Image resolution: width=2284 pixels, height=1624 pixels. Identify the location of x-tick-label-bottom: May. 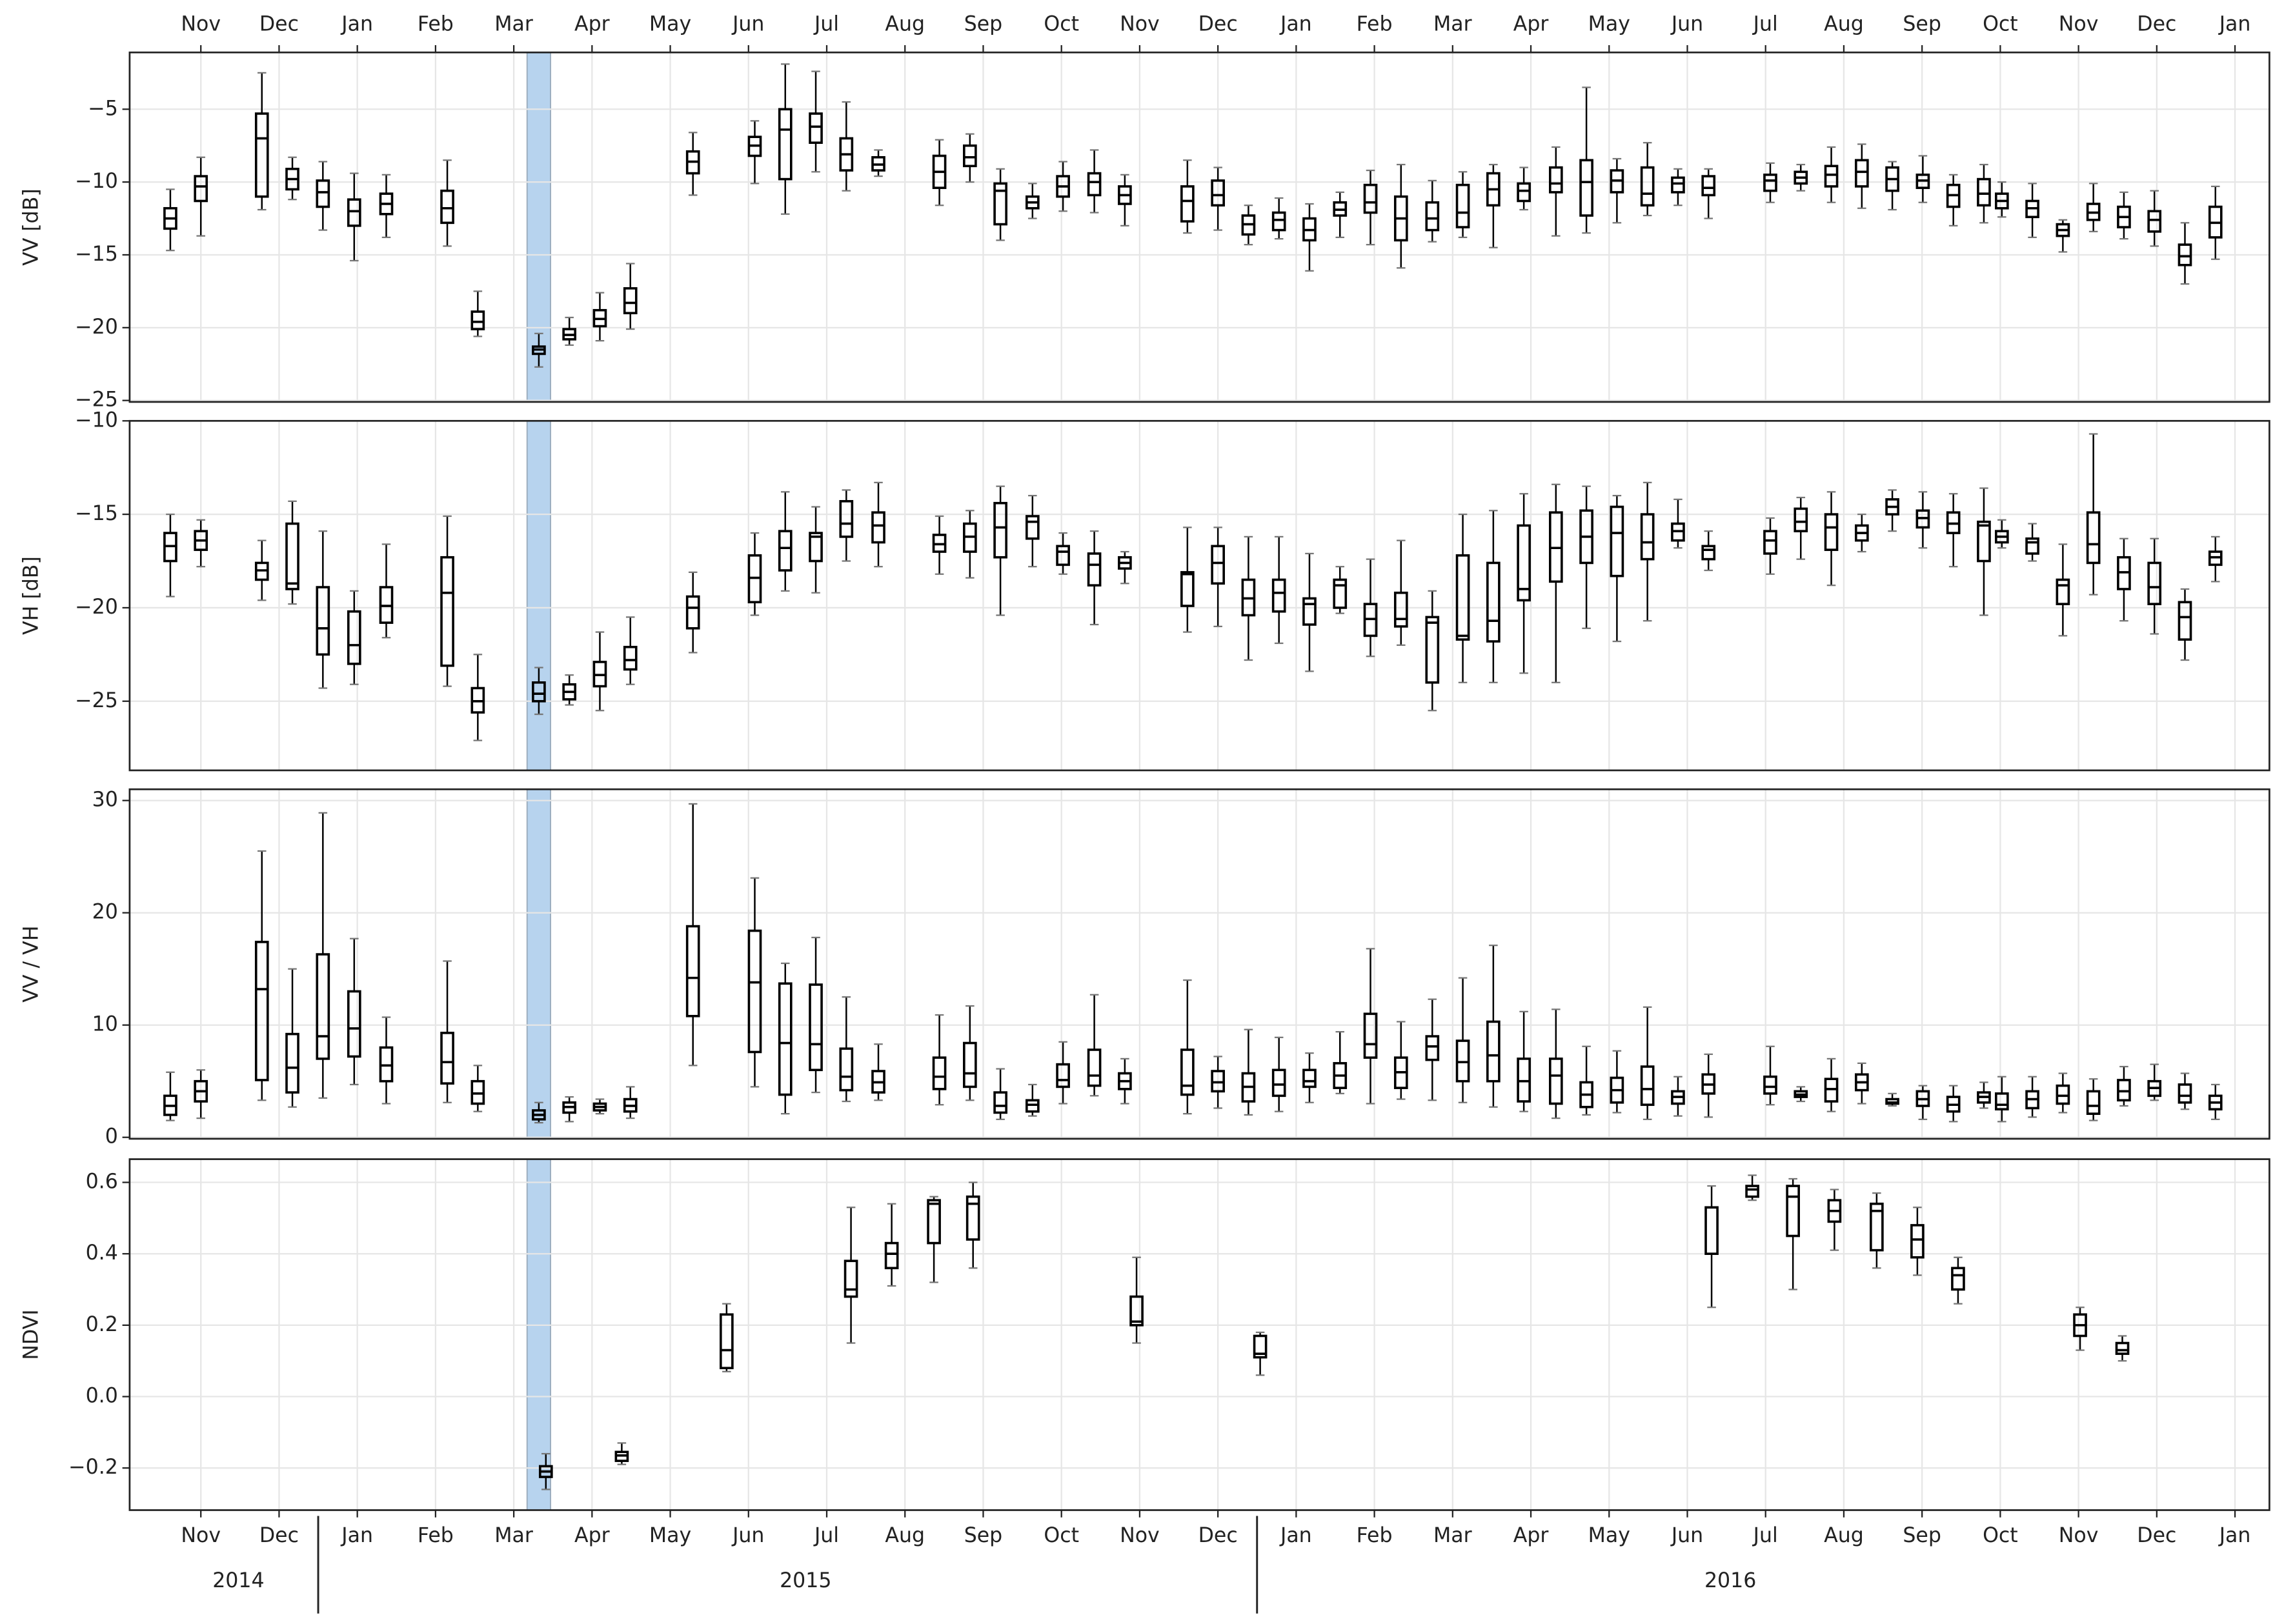
(670, 1535).